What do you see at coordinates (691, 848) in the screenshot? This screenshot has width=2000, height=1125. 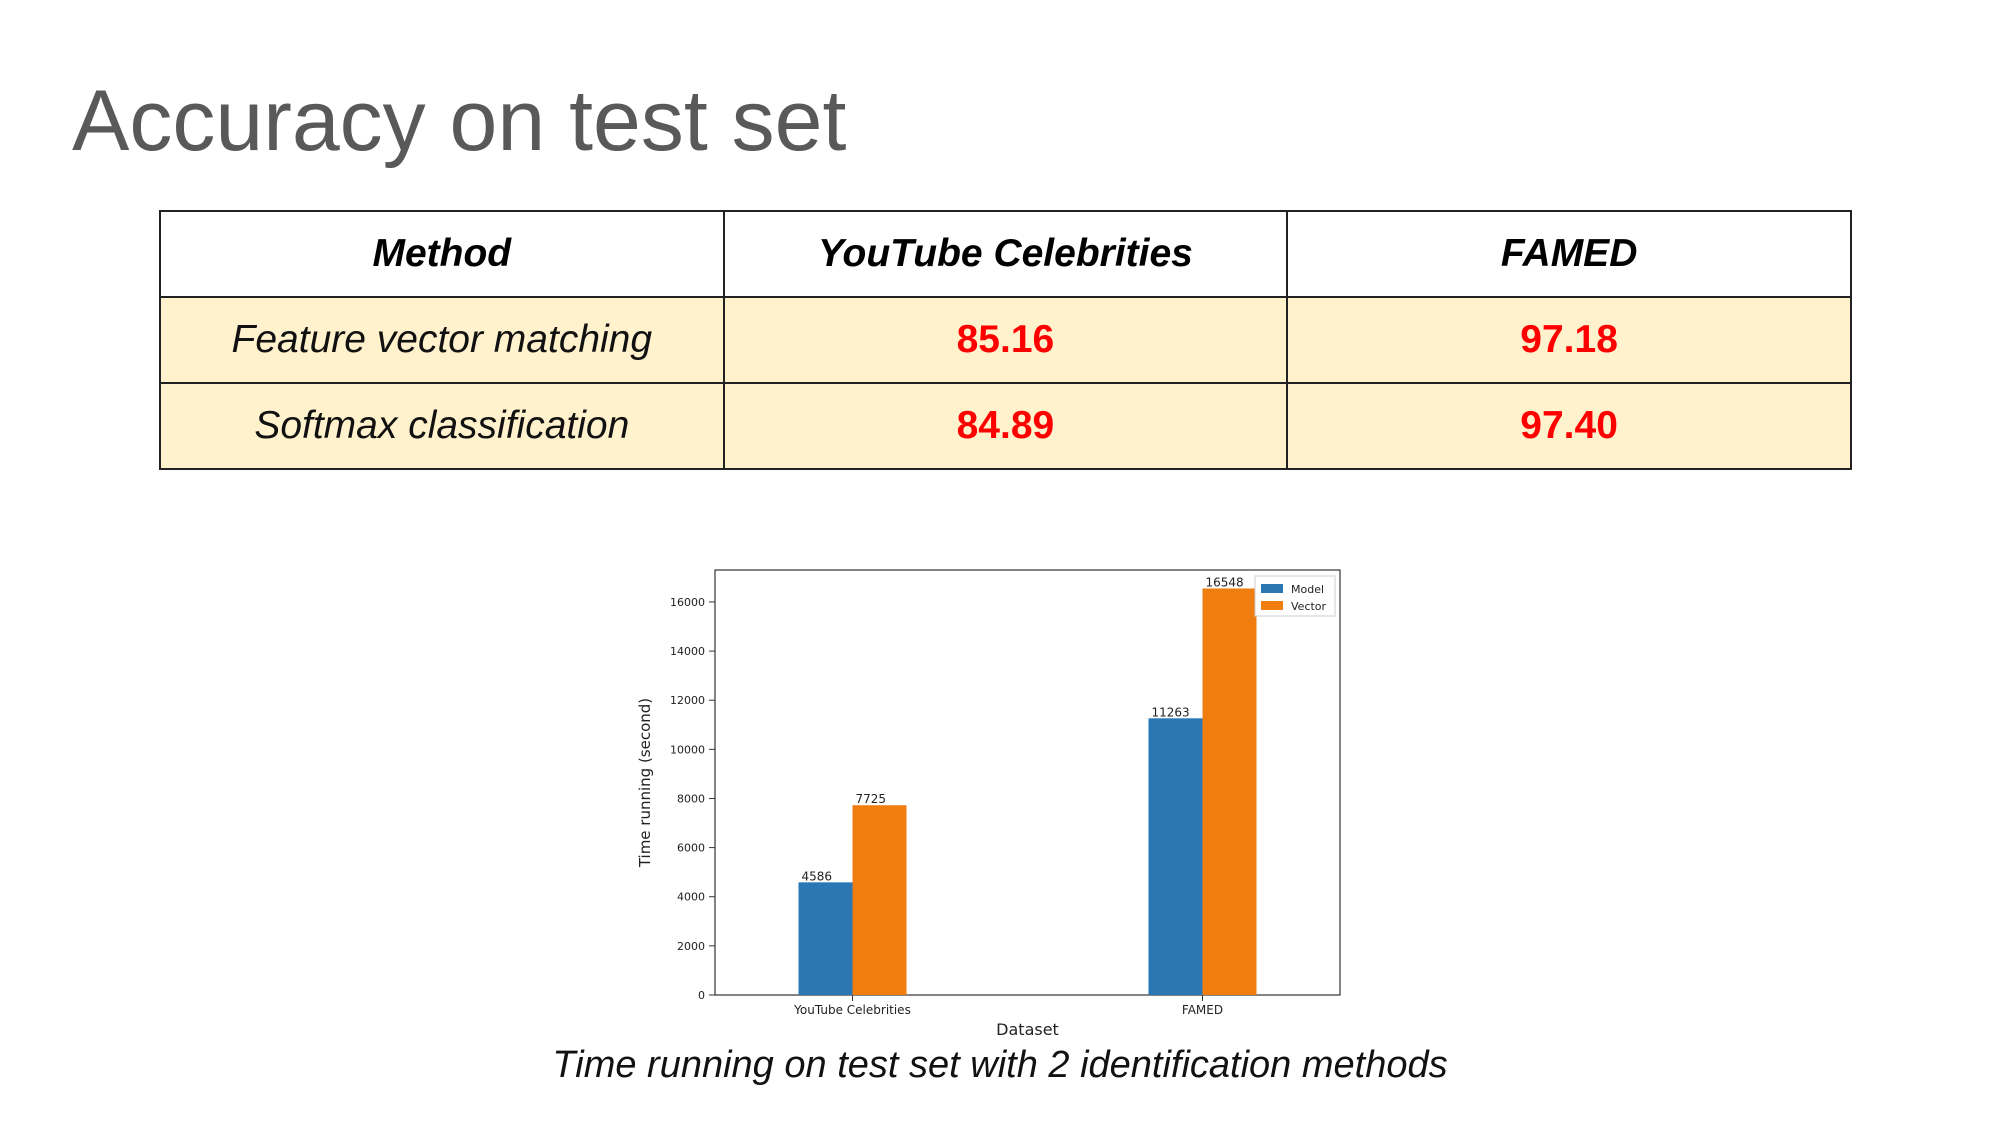 I see `y-tick-label: 6000` at bounding box center [691, 848].